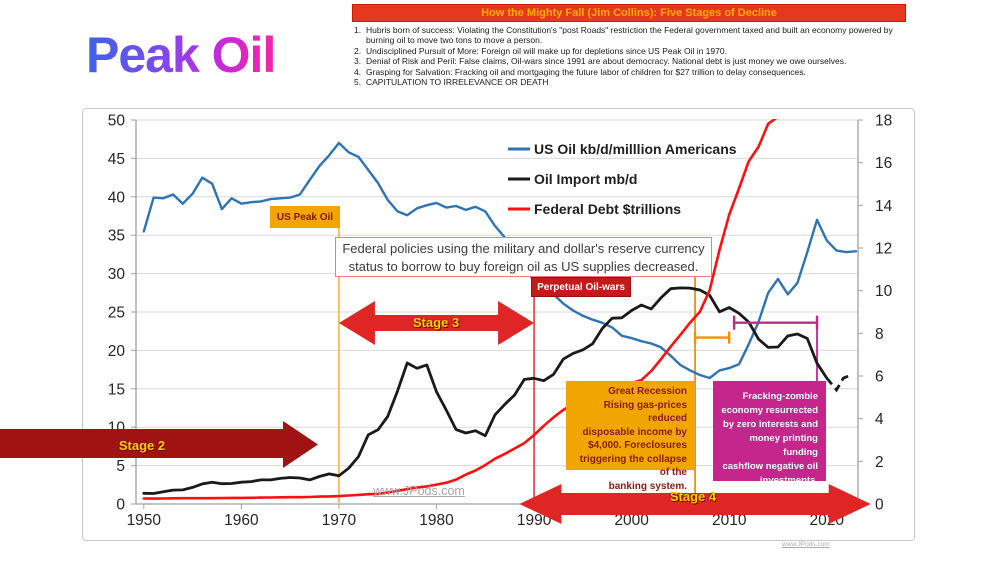  I want to click on jpods-small-link: www.JPods.com, so click(806, 544).